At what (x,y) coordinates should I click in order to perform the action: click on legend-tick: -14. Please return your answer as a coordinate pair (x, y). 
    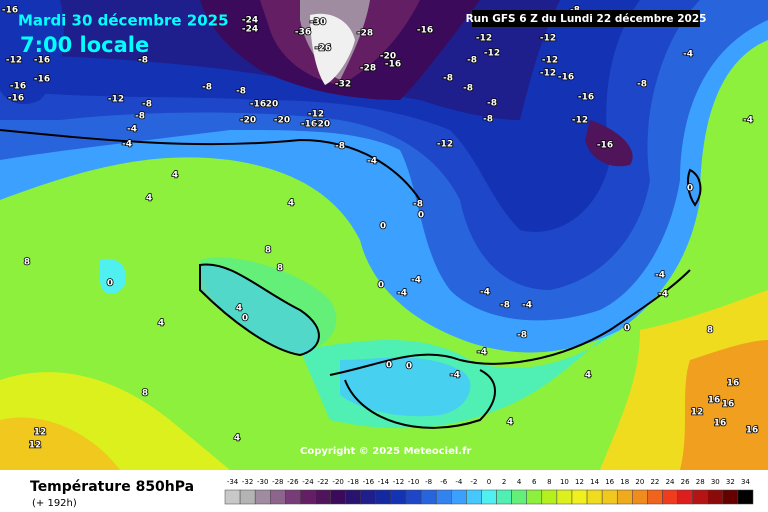
    Looking at the image, I should click on (384, 482).